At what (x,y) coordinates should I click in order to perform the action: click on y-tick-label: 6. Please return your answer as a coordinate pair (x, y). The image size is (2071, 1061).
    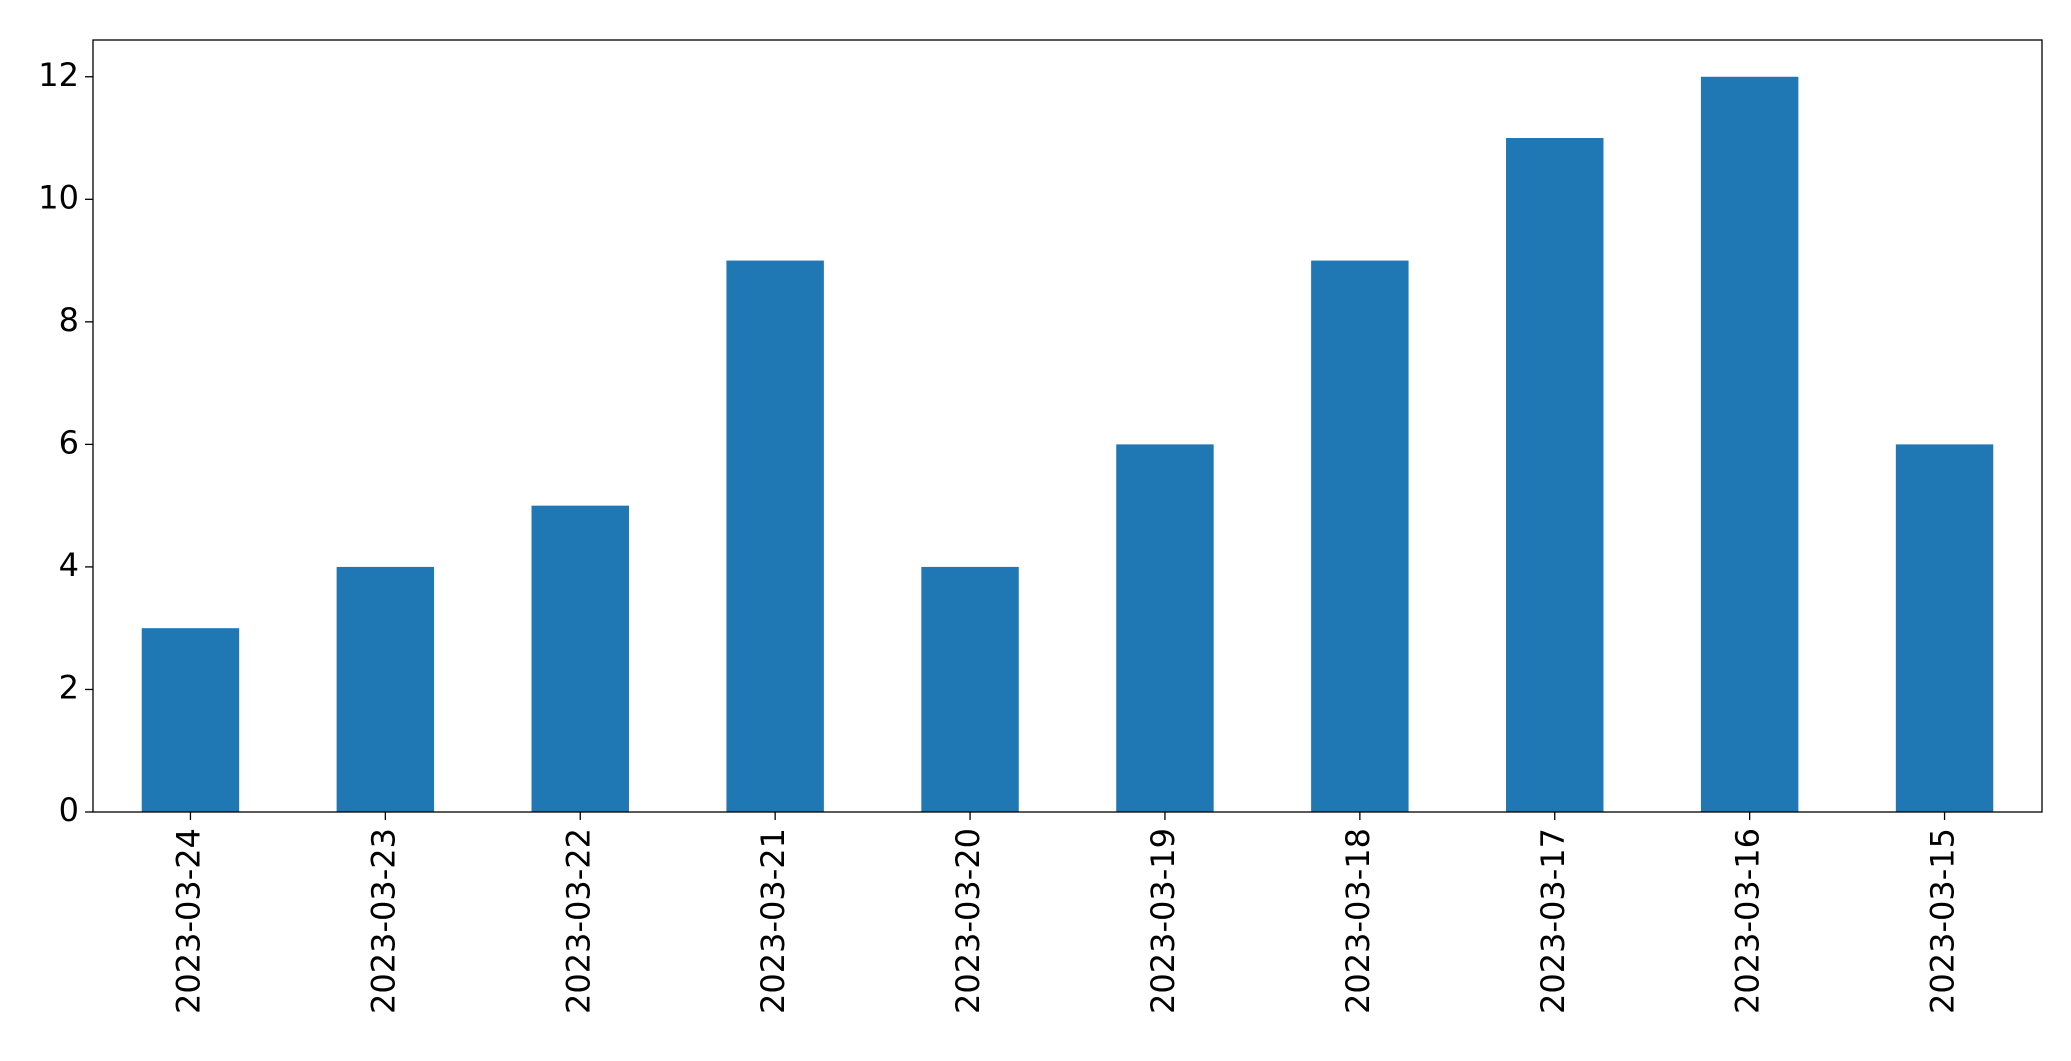
    Looking at the image, I should click on (69, 442).